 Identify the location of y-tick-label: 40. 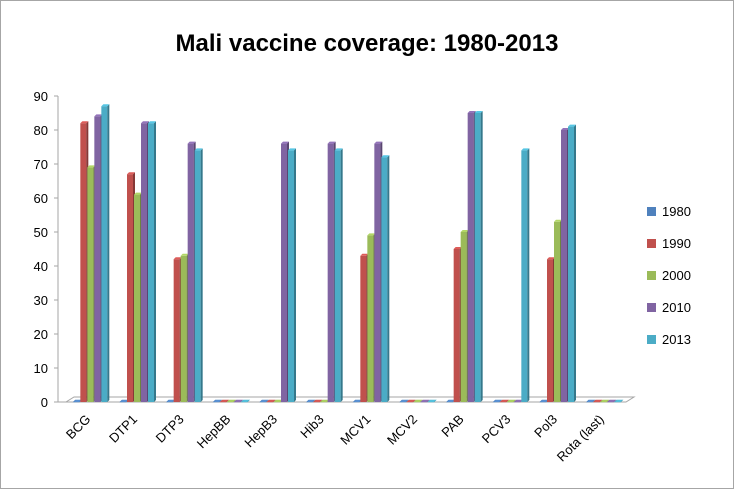
(41, 266).